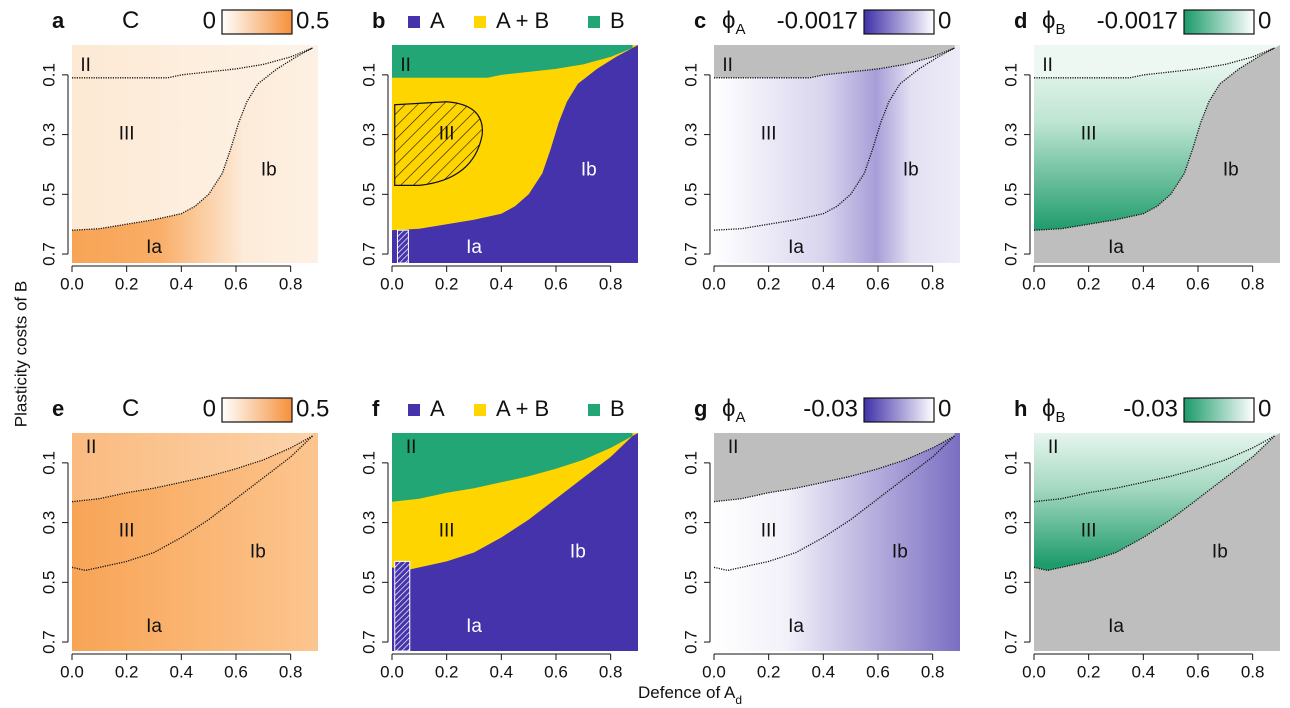  Describe the element at coordinates (700, 20) in the screenshot. I see `panel-letter: c` at that location.